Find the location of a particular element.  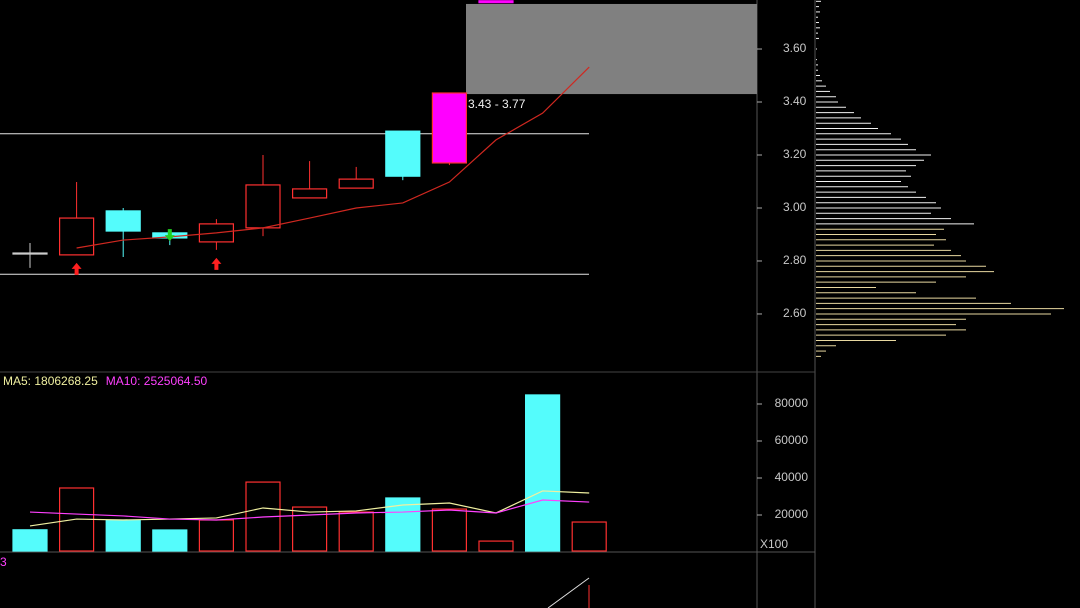

legend-entry: MA5: 1806268.25 is located at coordinates (50, 381).